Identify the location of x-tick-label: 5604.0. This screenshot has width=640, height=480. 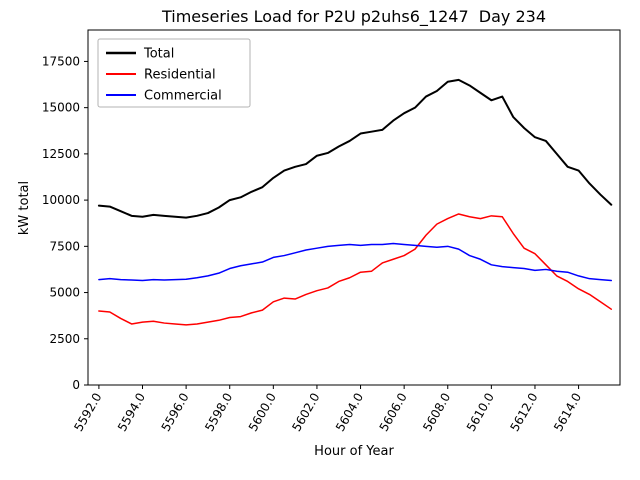
(349, 412).